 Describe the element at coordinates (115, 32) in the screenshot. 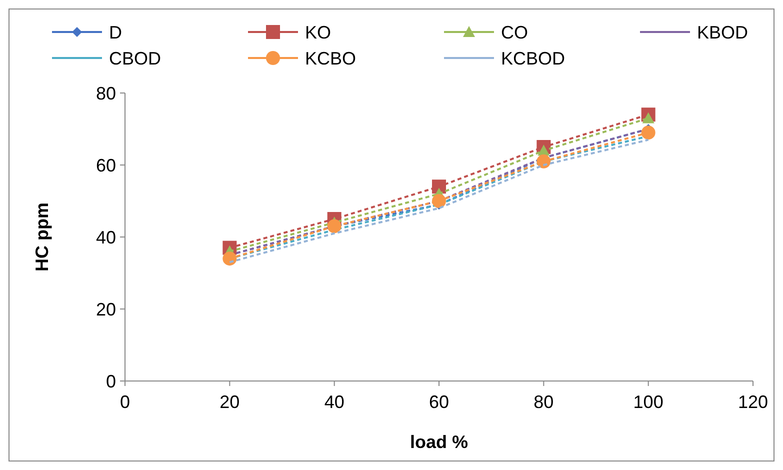

I see `legend-label: D` at that location.